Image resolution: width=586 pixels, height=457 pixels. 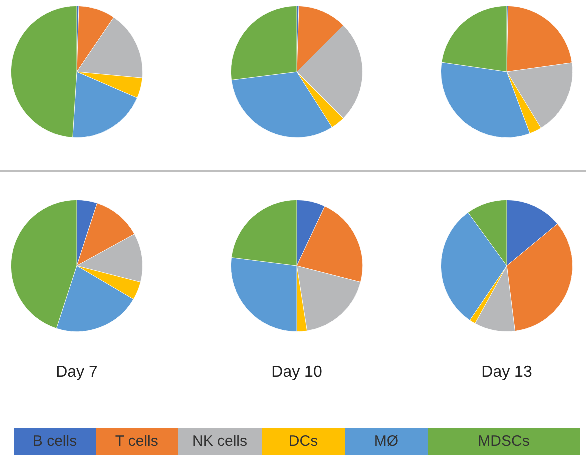 I want to click on text: Day 10, so click(x=297, y=373).